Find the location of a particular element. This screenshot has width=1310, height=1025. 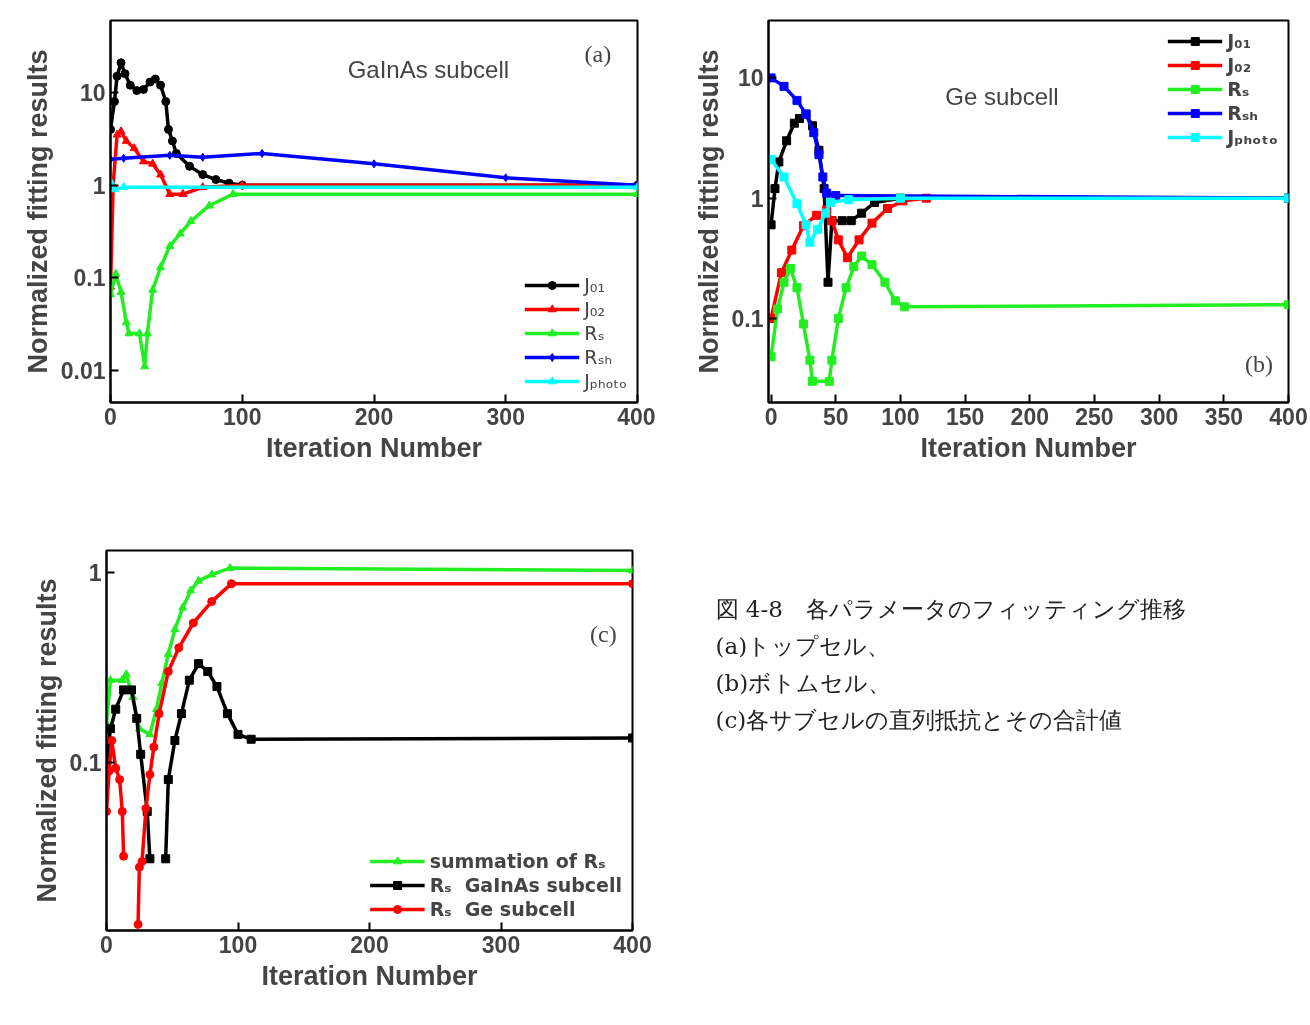

annotation: (b) is located at coordinates (1258, 364).